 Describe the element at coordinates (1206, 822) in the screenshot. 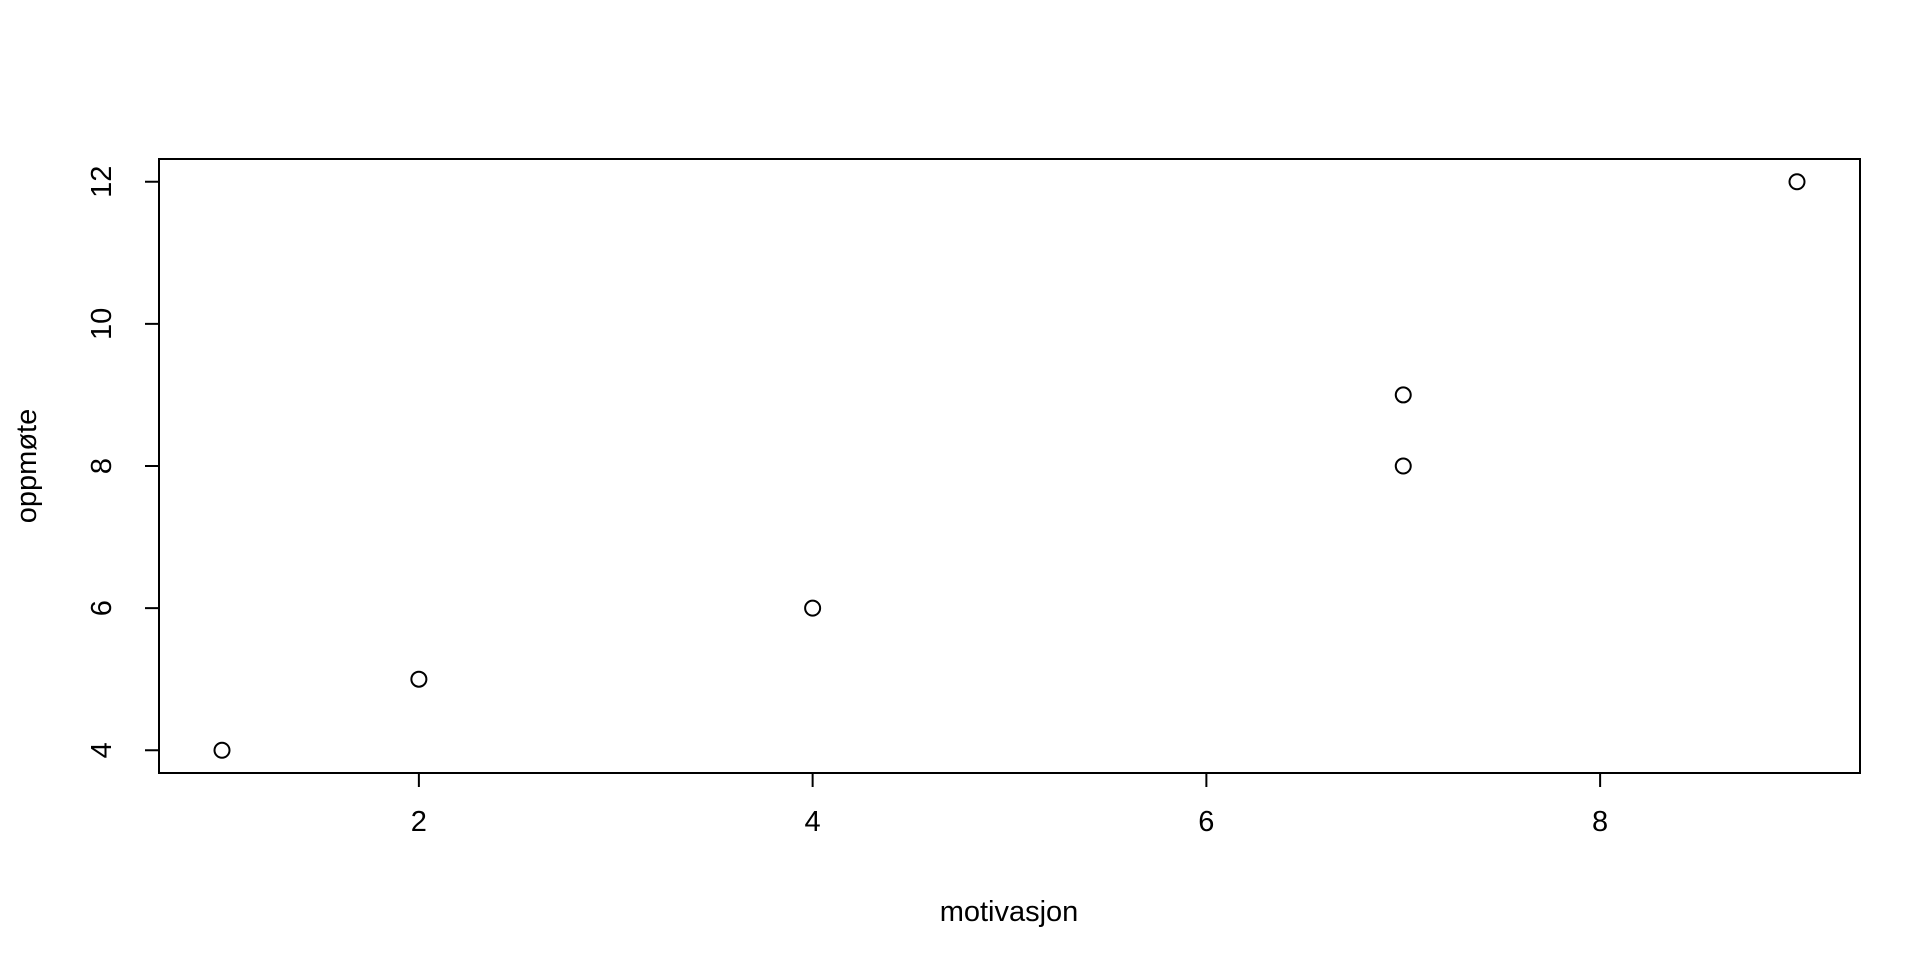

I see `x-tick-label: 6` at that location.